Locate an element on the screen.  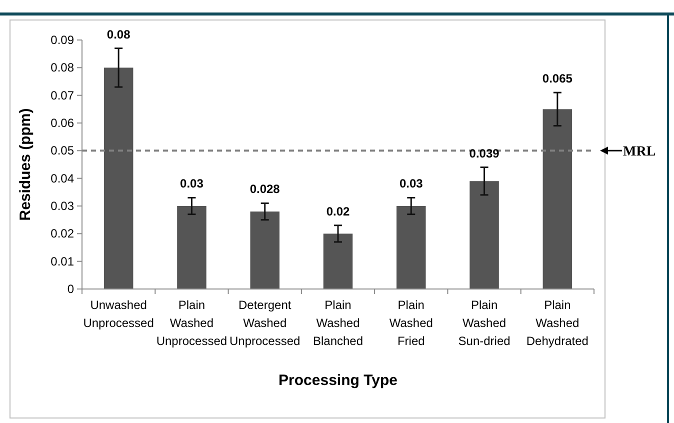
data-label: 0.065 is located at coordinates (557, 79).